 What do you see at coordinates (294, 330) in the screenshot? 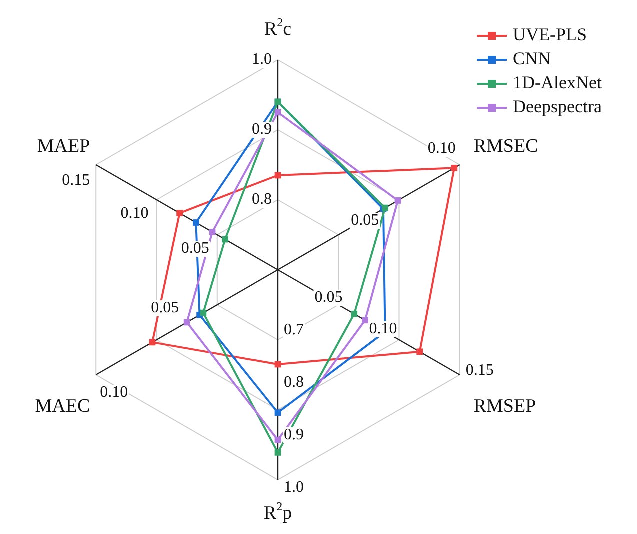
I see `text: 0.7` at bounding box center [294, 330].